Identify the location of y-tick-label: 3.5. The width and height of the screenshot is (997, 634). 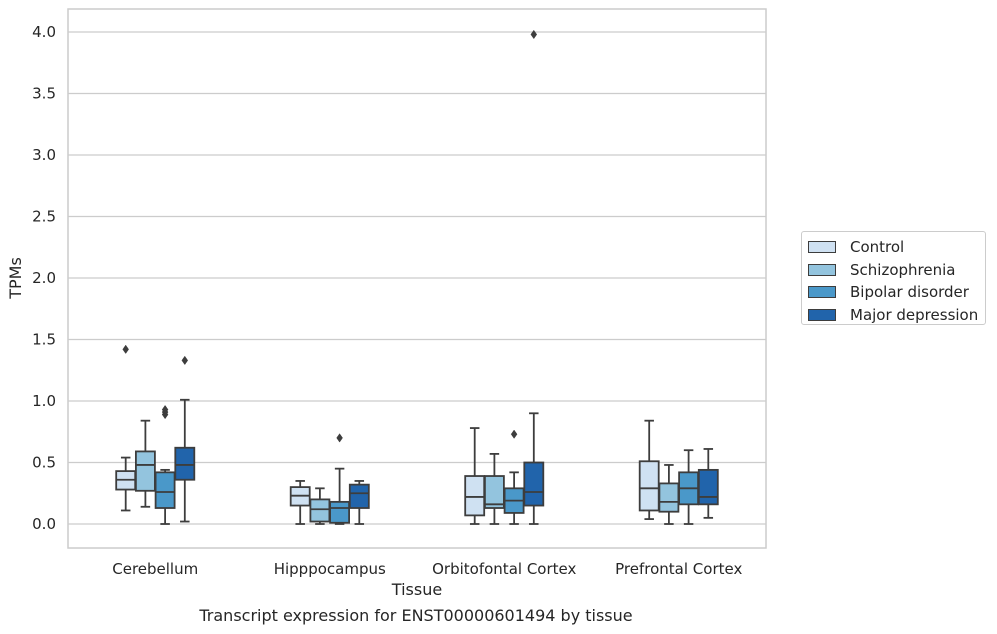
(44, 94).